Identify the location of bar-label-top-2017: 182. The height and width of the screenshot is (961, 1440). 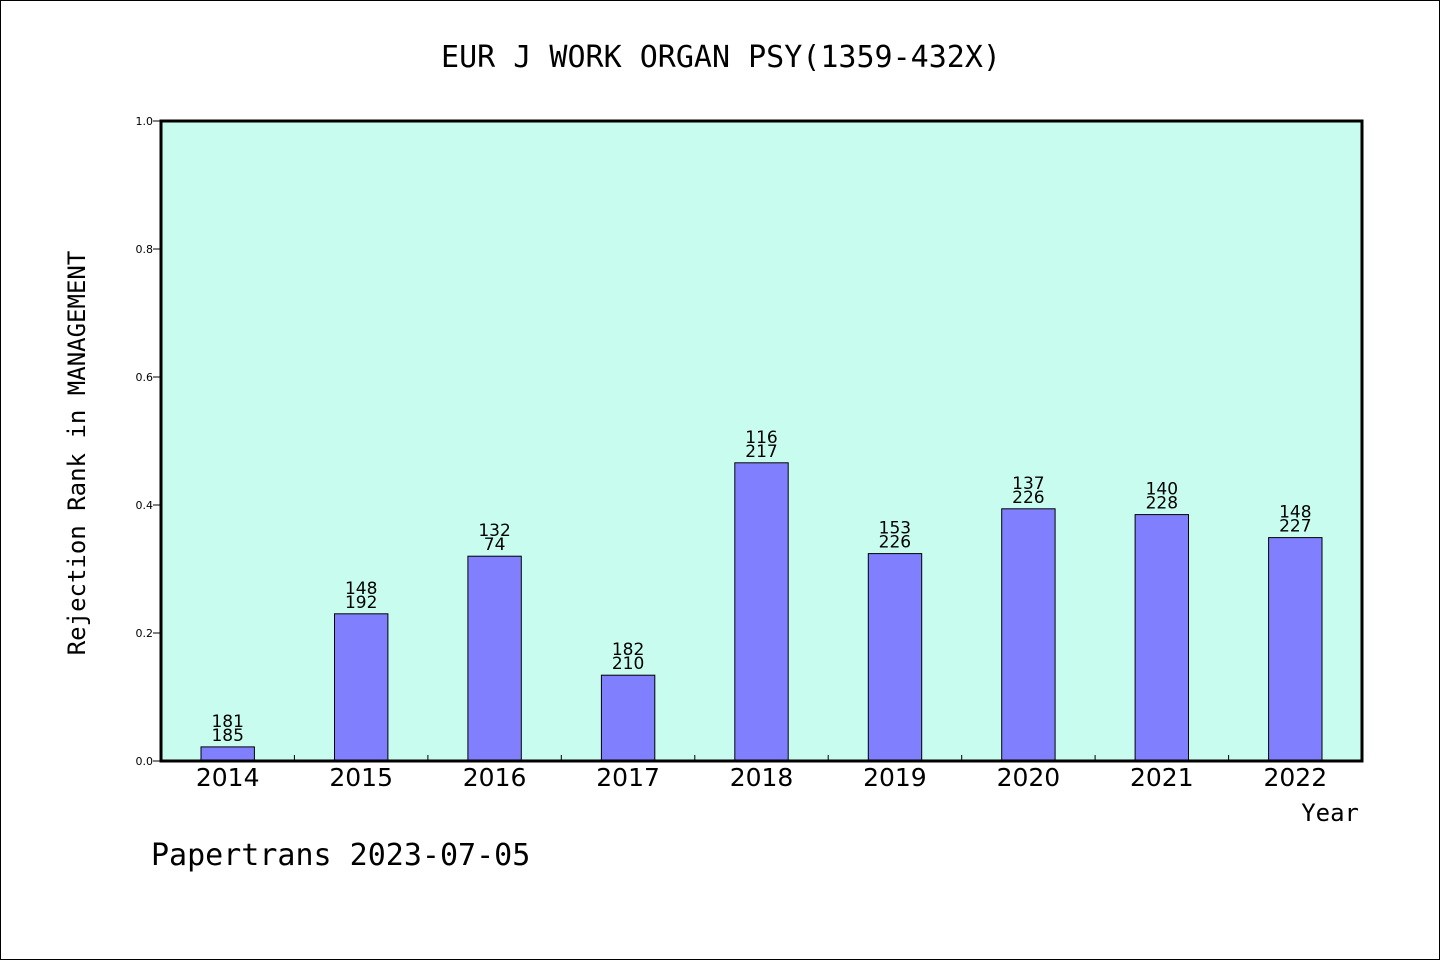
(628, 650).